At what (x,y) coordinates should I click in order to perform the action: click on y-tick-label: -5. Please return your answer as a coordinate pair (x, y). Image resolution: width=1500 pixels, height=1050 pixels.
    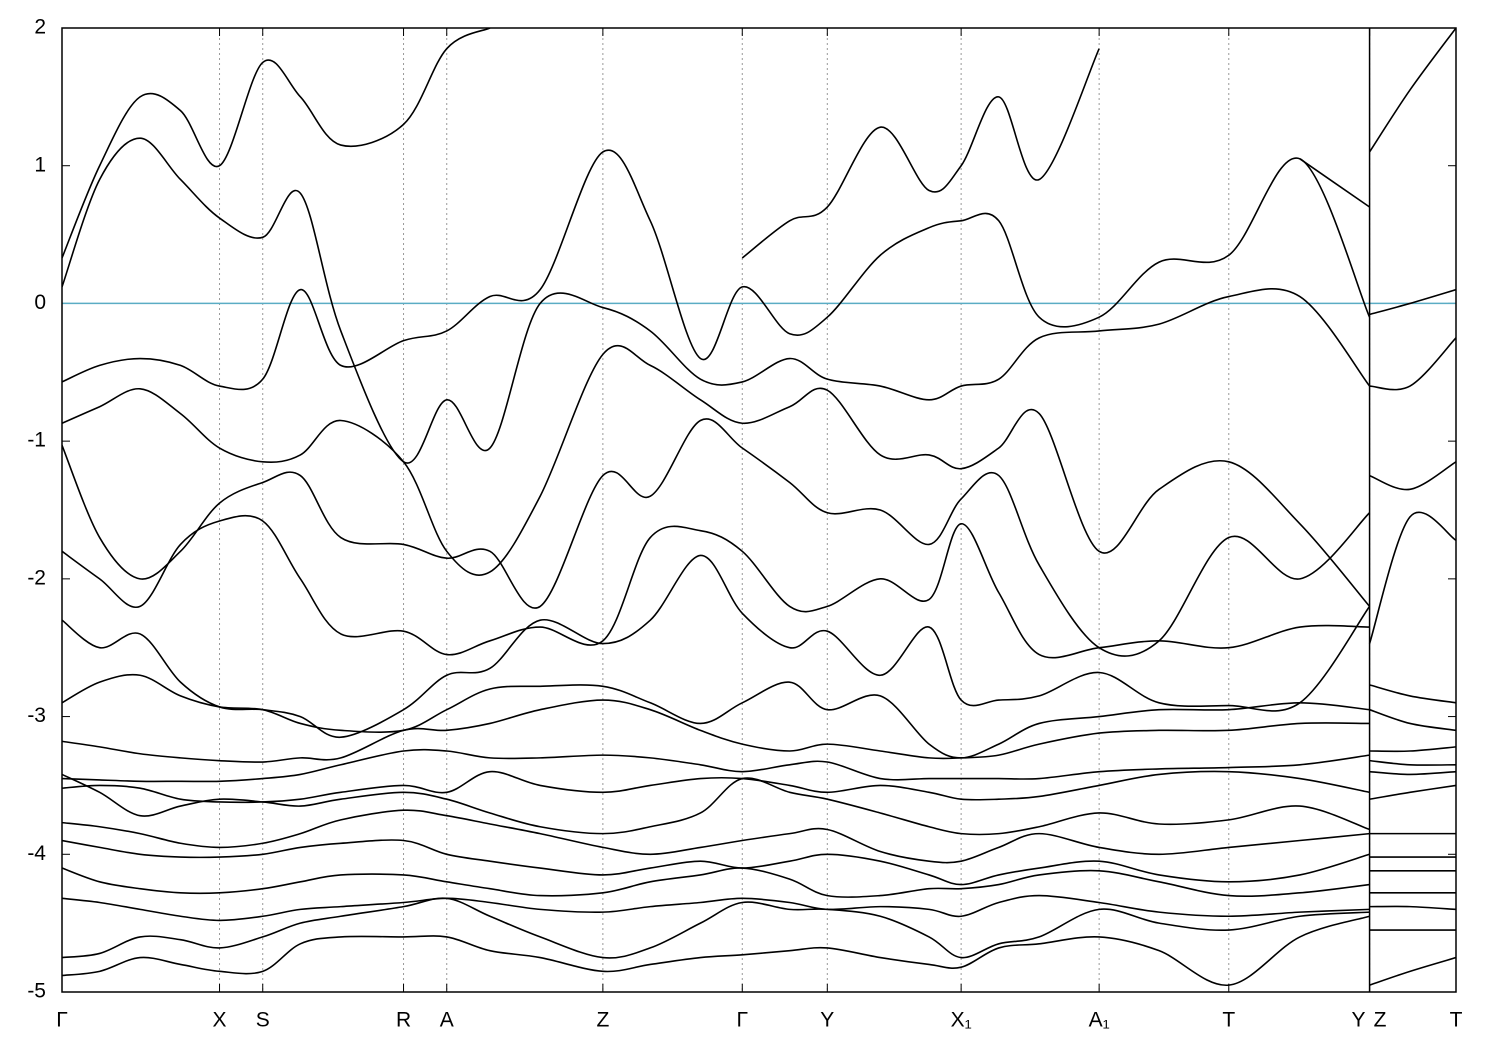
    Looking at the image, I should click on (36, 991).